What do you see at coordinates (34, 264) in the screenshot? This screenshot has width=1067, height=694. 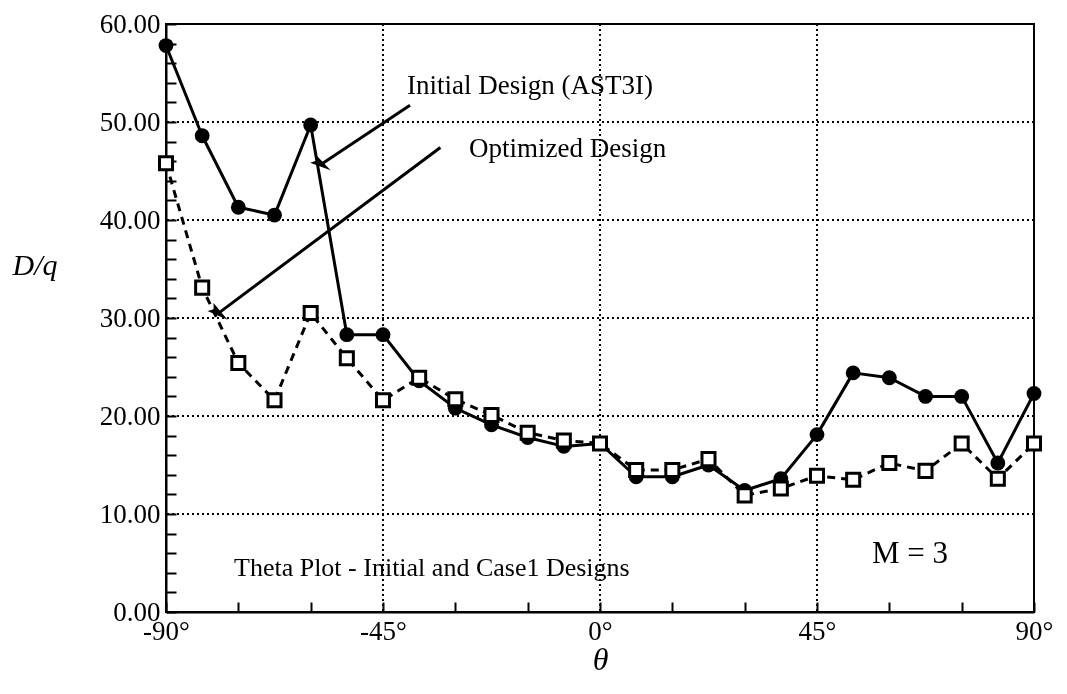 I see `y-axis-title: D/q` at bounding box center [34, 264].